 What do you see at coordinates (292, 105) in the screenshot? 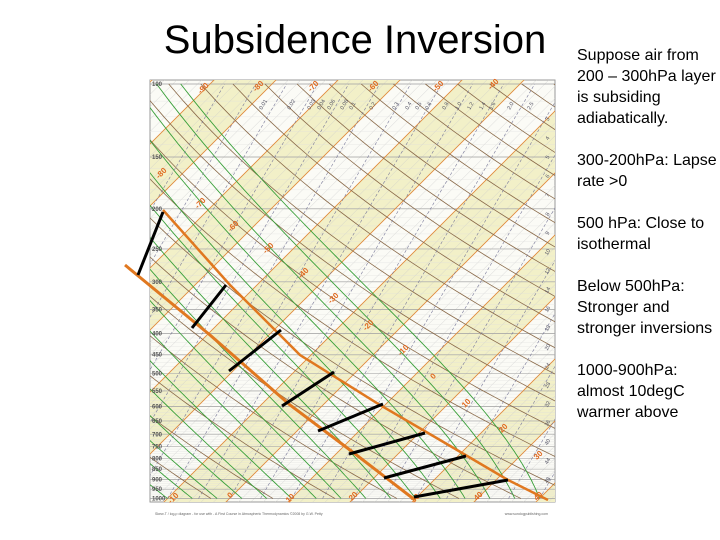
I see `mixing-ratio-label: 0.02` at bounding box center [292, 105].